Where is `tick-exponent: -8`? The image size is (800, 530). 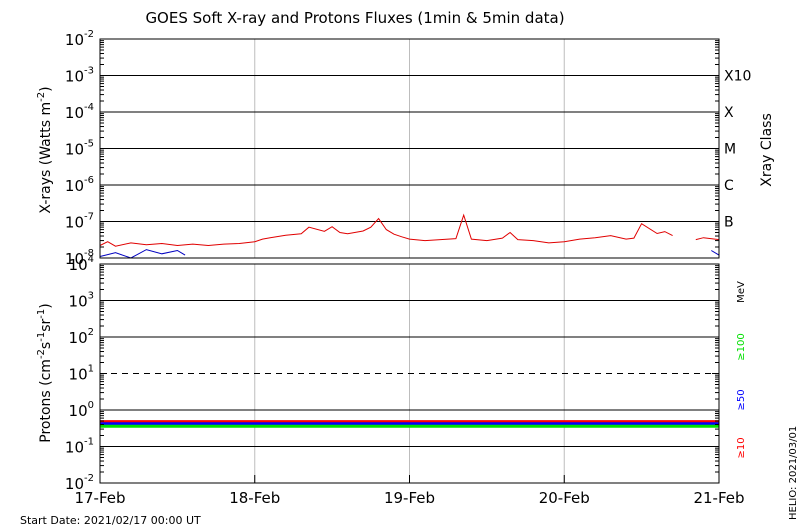
tick-exponent: -8 is located at coordinates (89, 253).